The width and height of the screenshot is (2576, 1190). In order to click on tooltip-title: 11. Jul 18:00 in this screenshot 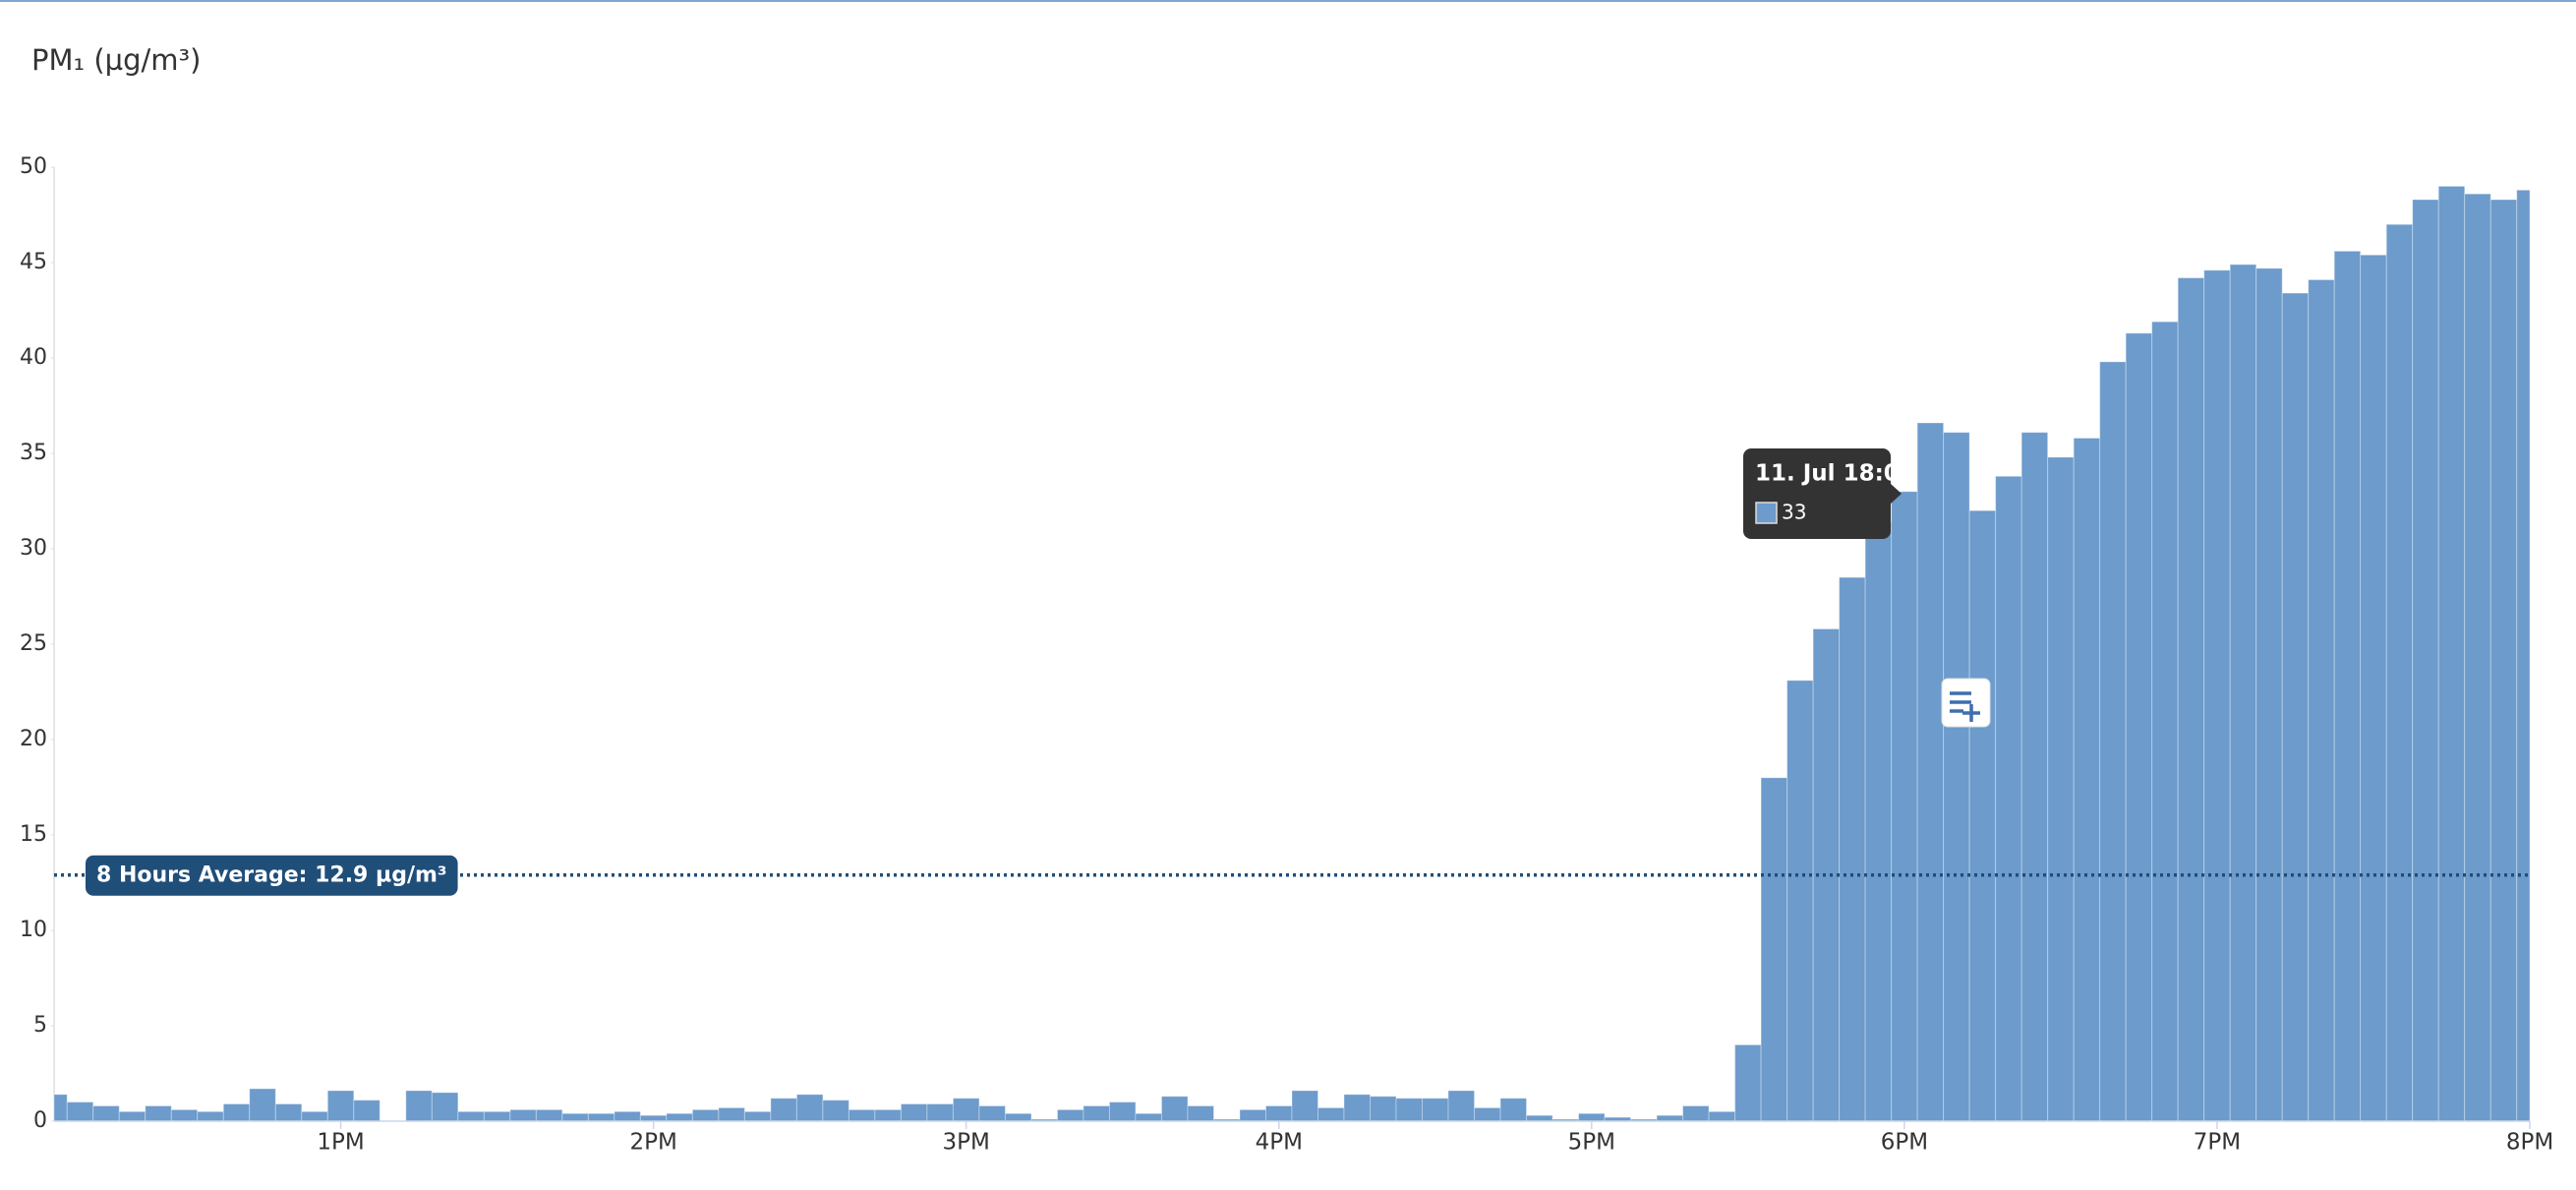, I will do `click(1835, 474)`.